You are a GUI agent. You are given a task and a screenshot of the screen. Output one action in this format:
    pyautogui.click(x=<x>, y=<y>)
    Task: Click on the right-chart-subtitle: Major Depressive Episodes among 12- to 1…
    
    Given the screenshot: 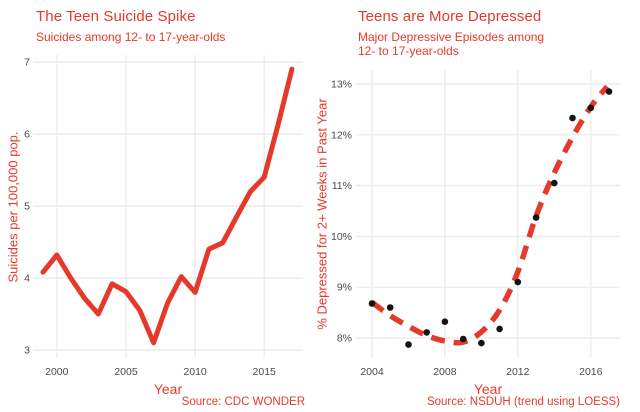 What is the action you would take?
    pyautogui.click(x=451, y=44)
    